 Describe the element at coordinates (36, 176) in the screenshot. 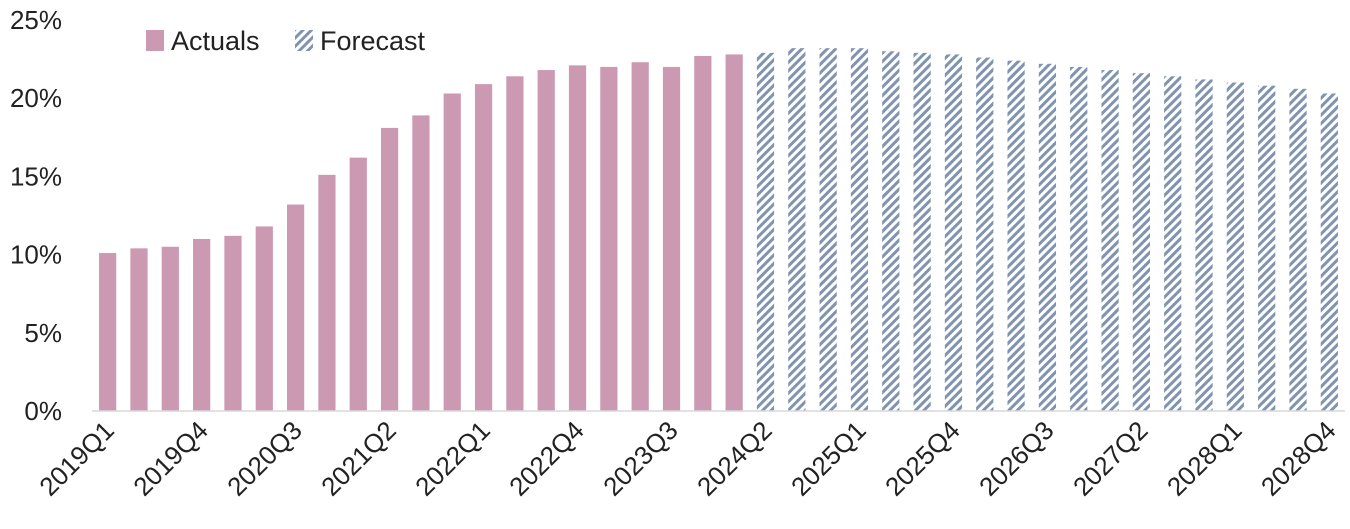

I see `y-tick-label: 15%` at that location.